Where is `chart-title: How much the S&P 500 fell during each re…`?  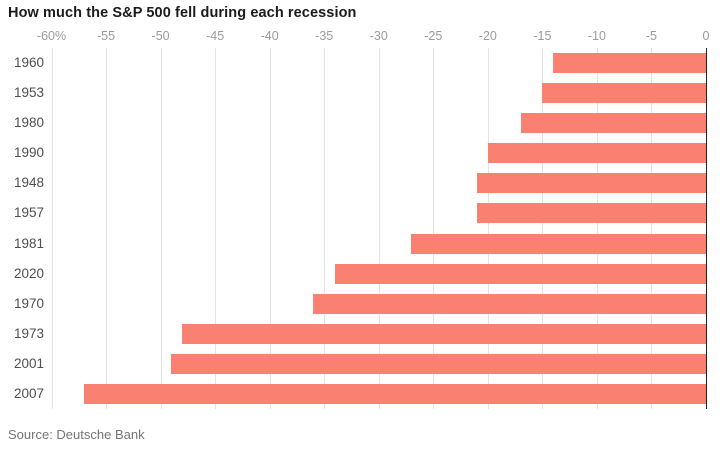
chart-title: How much the S&P 500 fell during each re… is located at coordinates (182, 13).